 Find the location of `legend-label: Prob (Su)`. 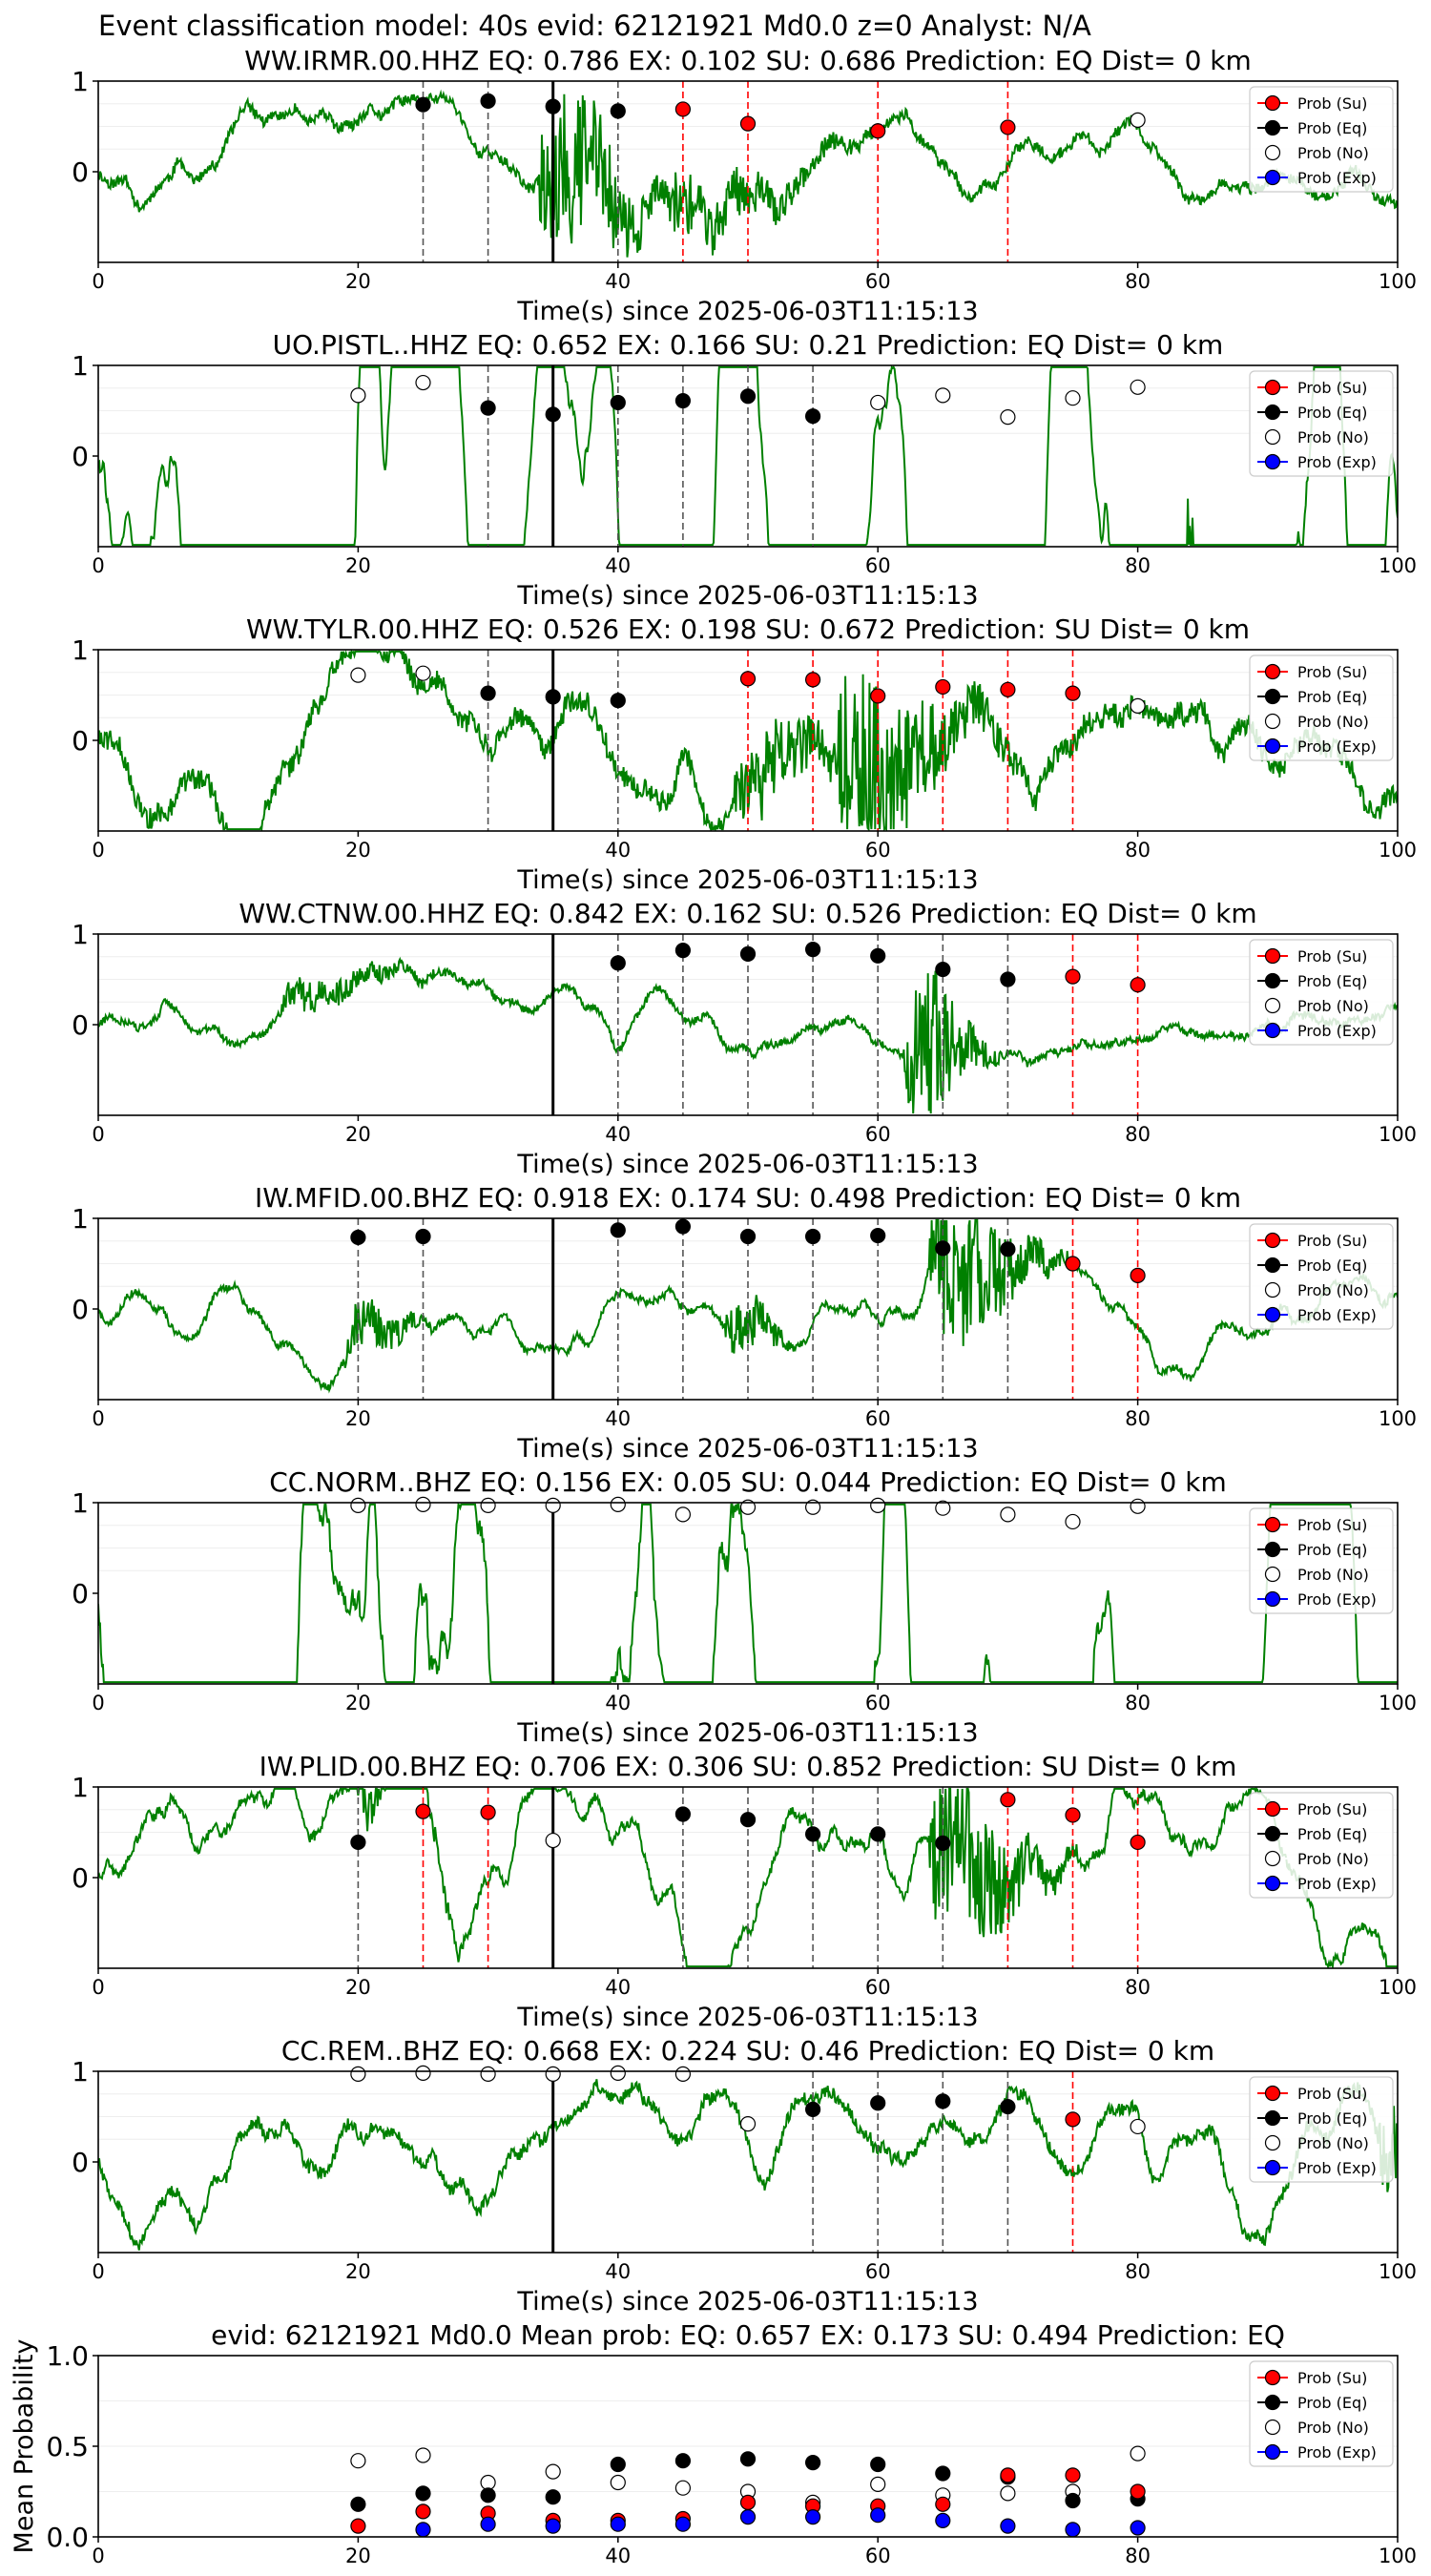

legend-label: Prob (Su) is located at coordinates (1332, 2378).